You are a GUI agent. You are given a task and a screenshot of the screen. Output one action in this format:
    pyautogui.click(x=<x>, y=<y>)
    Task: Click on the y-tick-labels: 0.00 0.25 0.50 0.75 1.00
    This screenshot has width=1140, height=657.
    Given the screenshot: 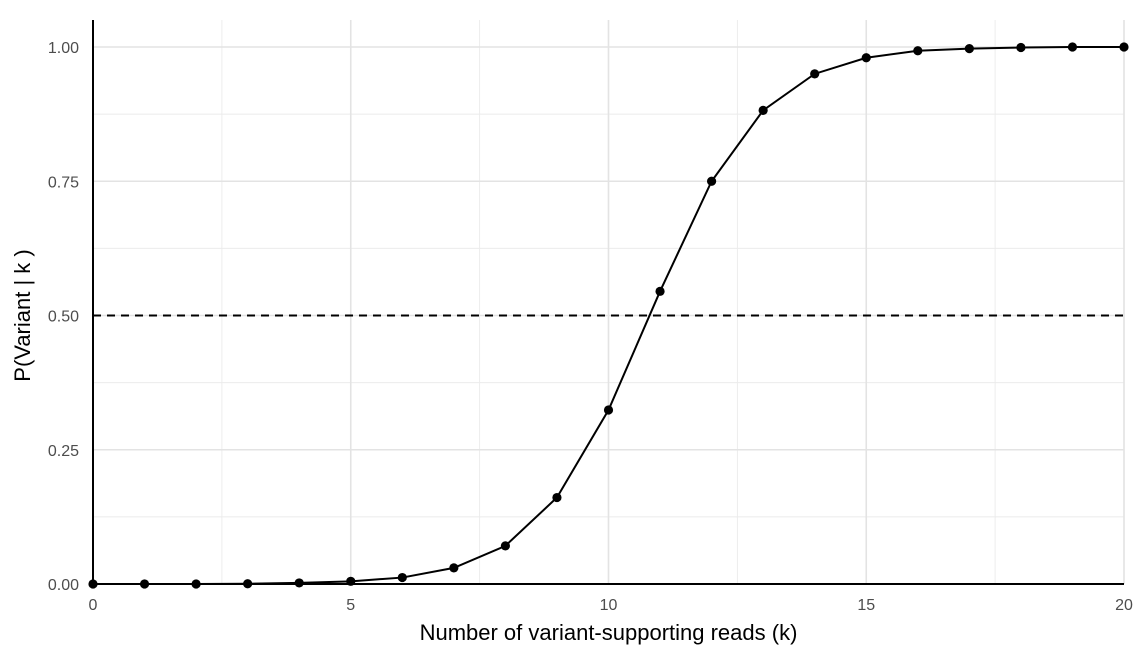 What is the action you would take?
    pyautogui.click(x=63, y=317)
    